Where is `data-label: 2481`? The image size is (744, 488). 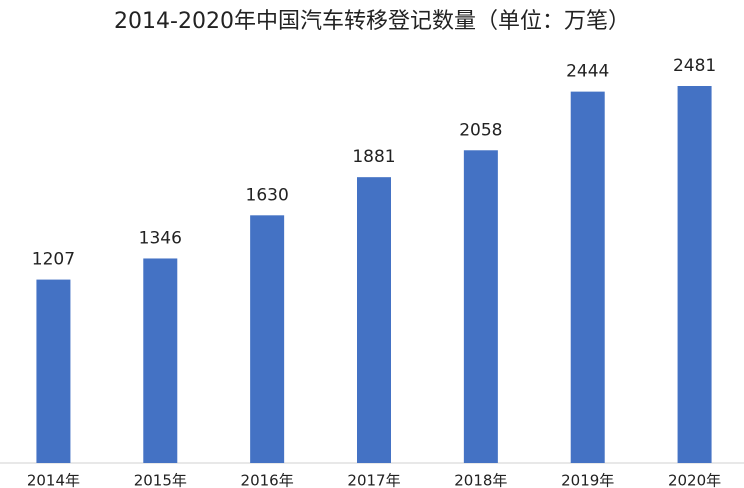 data-label: 2481 is located at coordinates (694, 66).